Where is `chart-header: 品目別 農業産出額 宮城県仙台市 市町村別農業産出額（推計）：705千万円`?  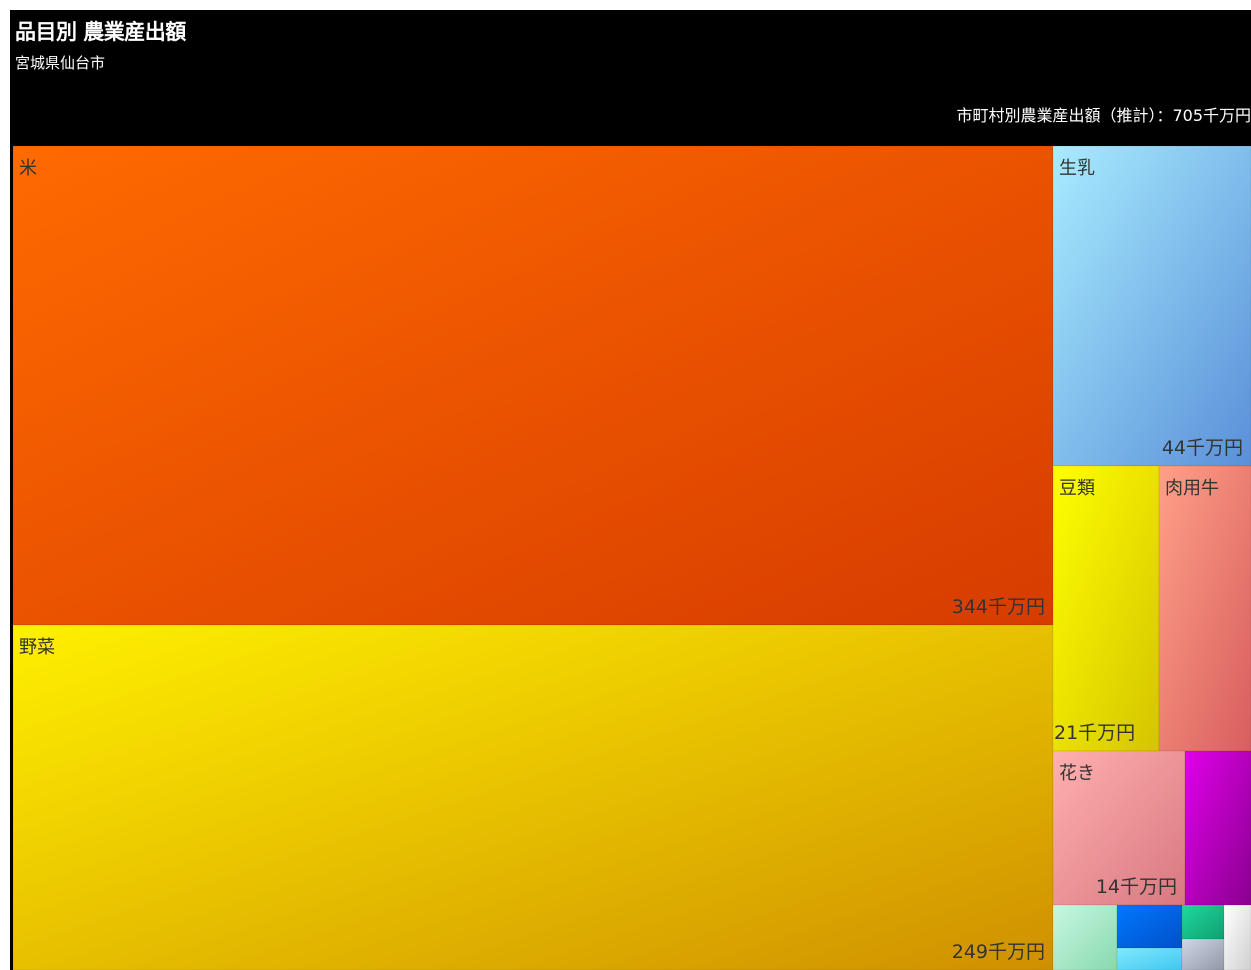
chart-header: 品目別 農業産出額 宮城県仙台市 市町村別農業産出額（推計）：705千万円 is located at coordinates (630, 78).